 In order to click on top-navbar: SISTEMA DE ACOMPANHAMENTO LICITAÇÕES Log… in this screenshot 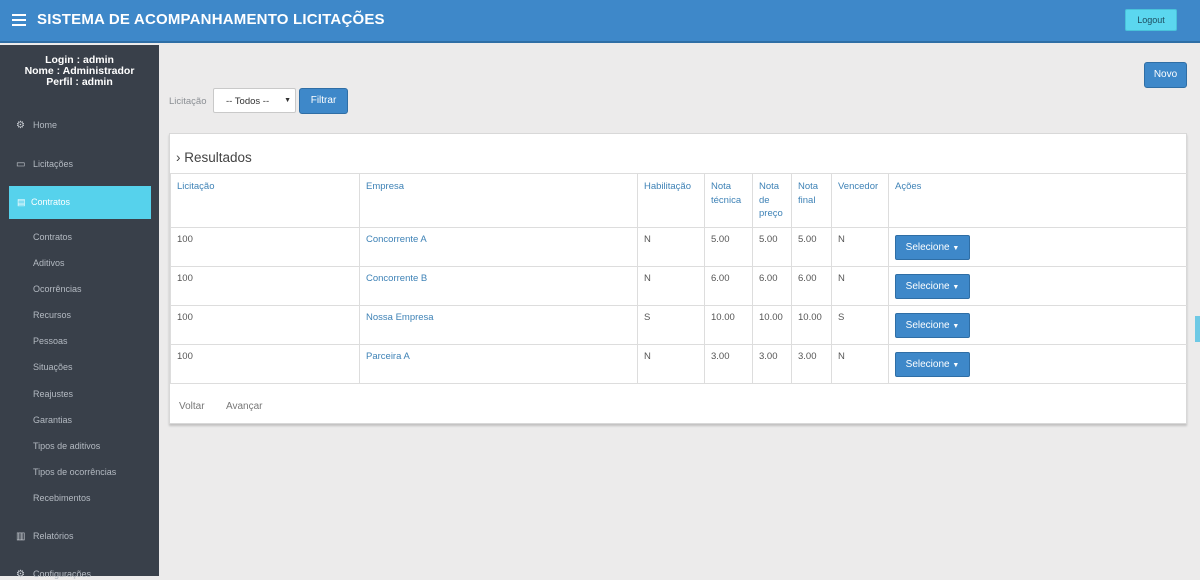, I will do `click(600, 21)`.